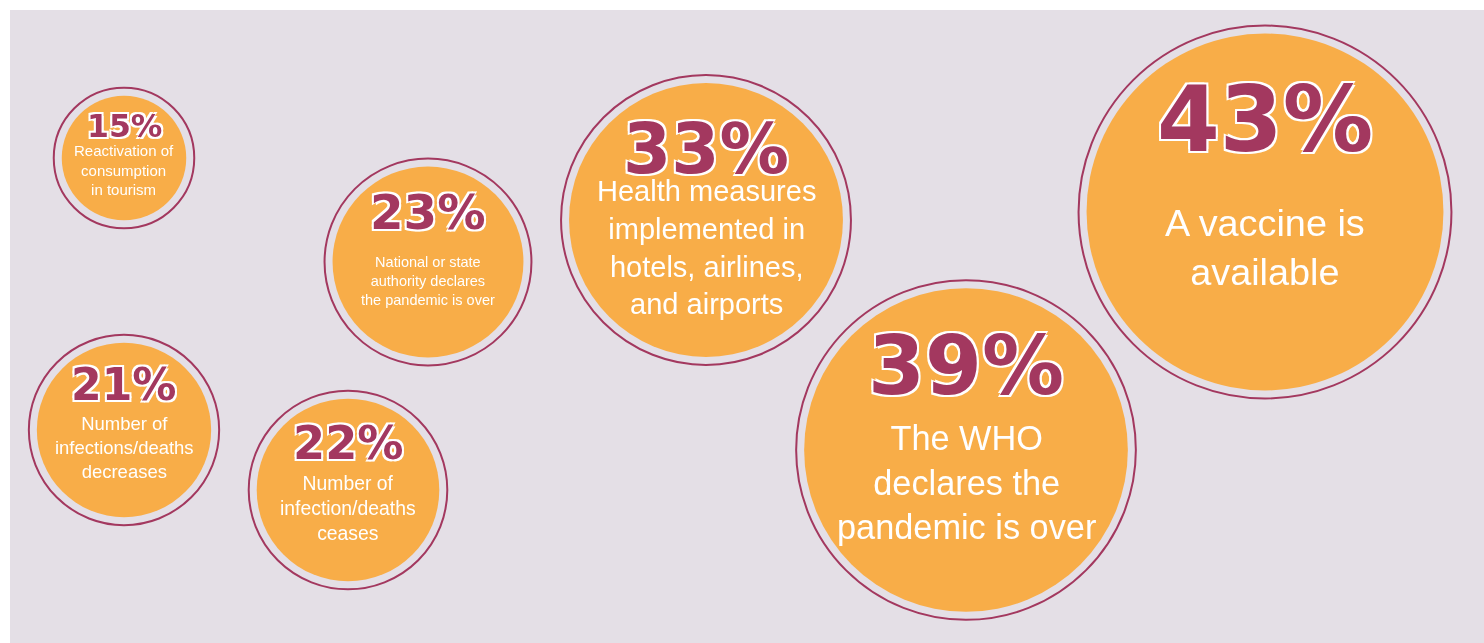 The width and height of the screenshot is (1484, 643). I want to click on data-label: 15%, so click(125, 126).